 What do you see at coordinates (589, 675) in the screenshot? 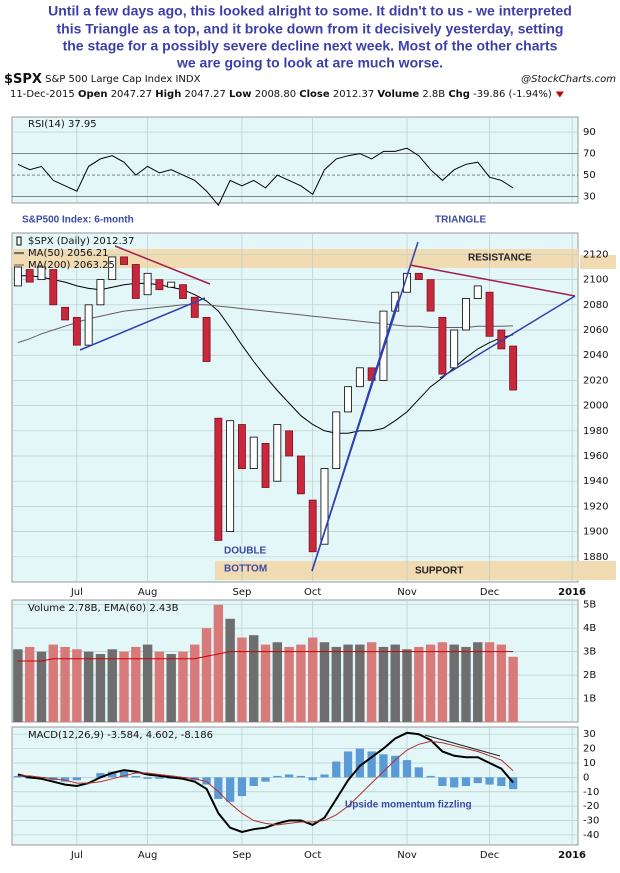
I see `y-tick-label: 2B` at bounding box center [589, 675].